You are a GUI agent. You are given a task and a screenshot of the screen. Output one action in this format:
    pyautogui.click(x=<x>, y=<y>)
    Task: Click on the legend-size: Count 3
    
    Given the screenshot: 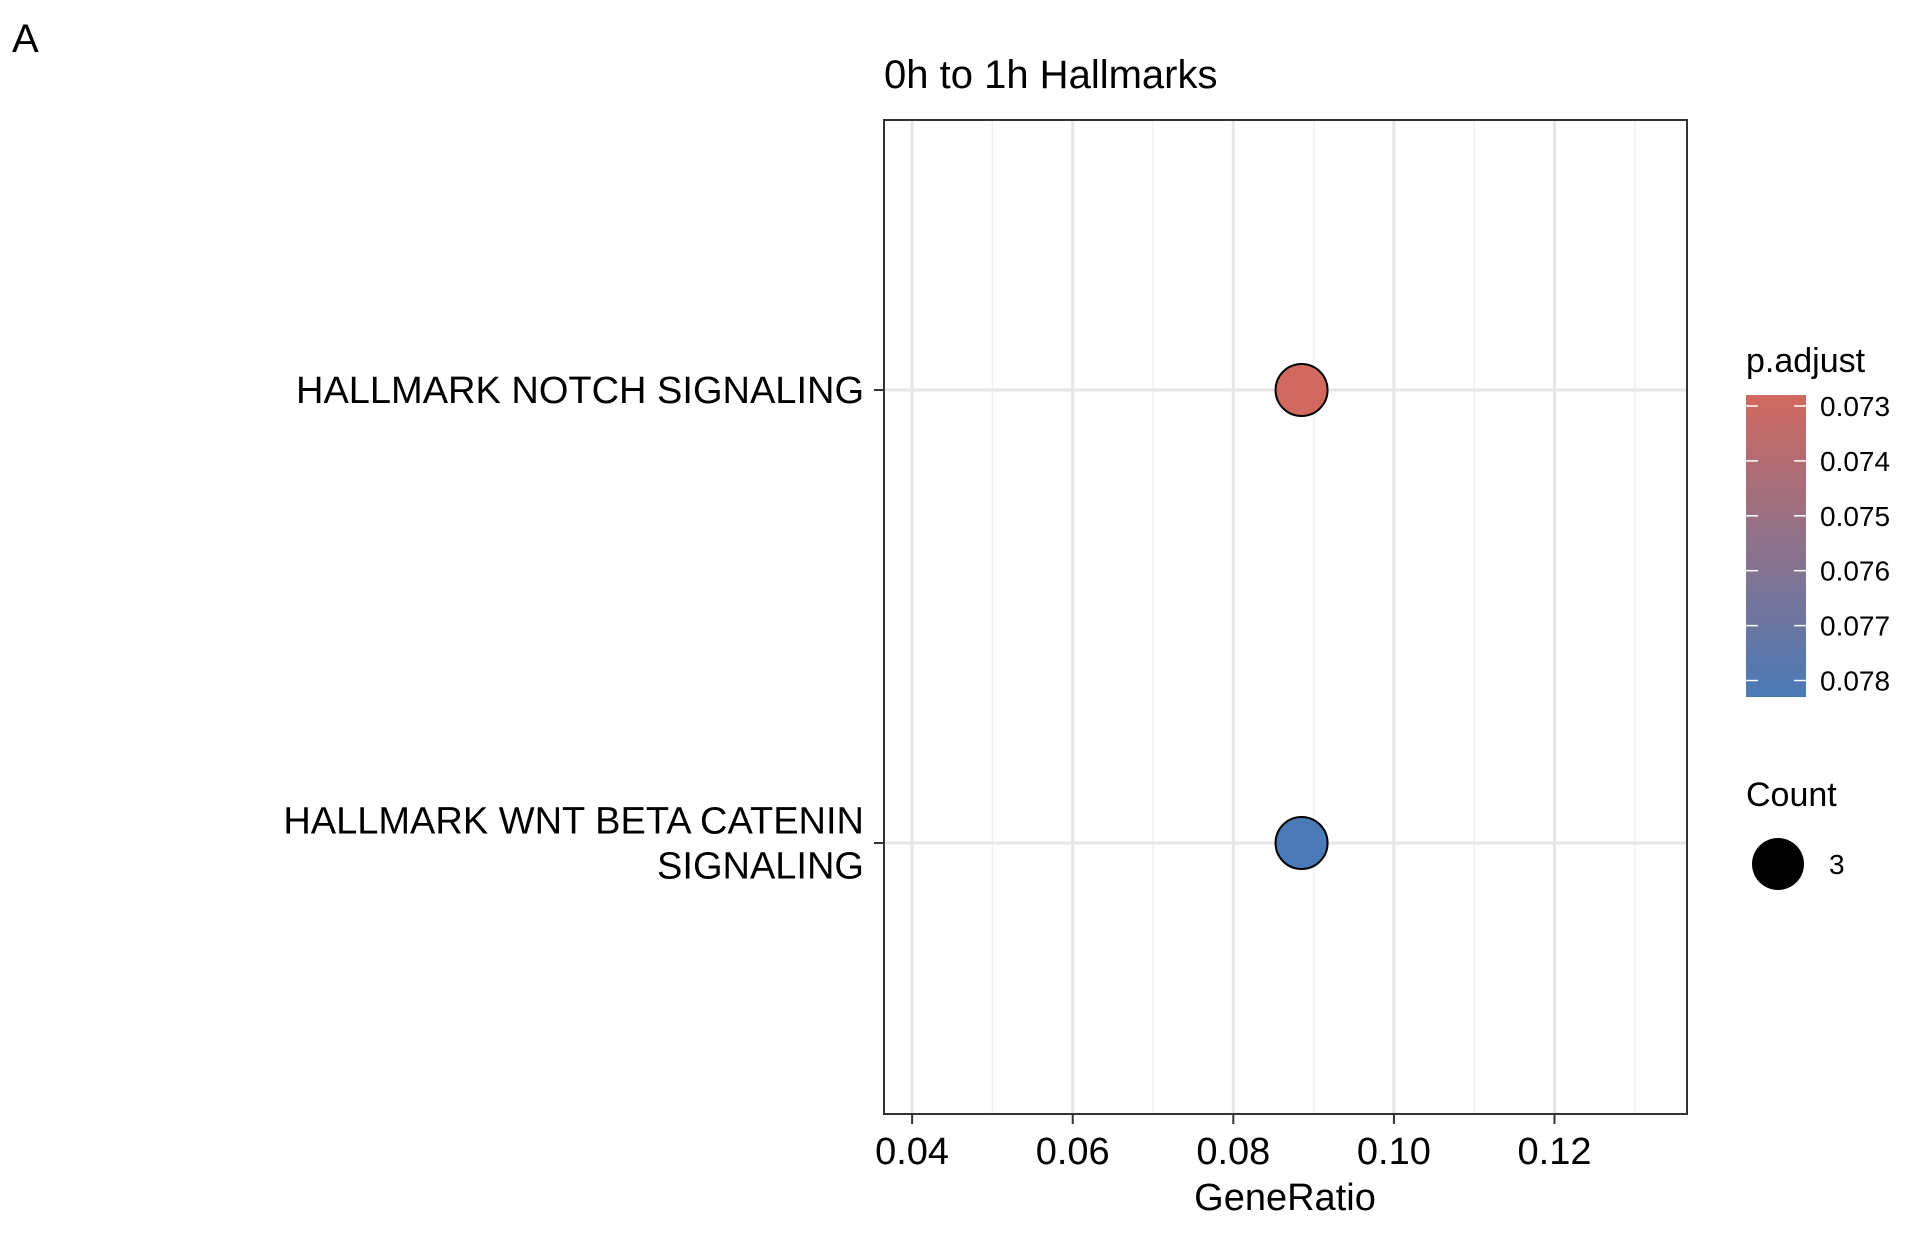 What is the action you would take?
    pyautogui.click(x=1795, y=833)
    